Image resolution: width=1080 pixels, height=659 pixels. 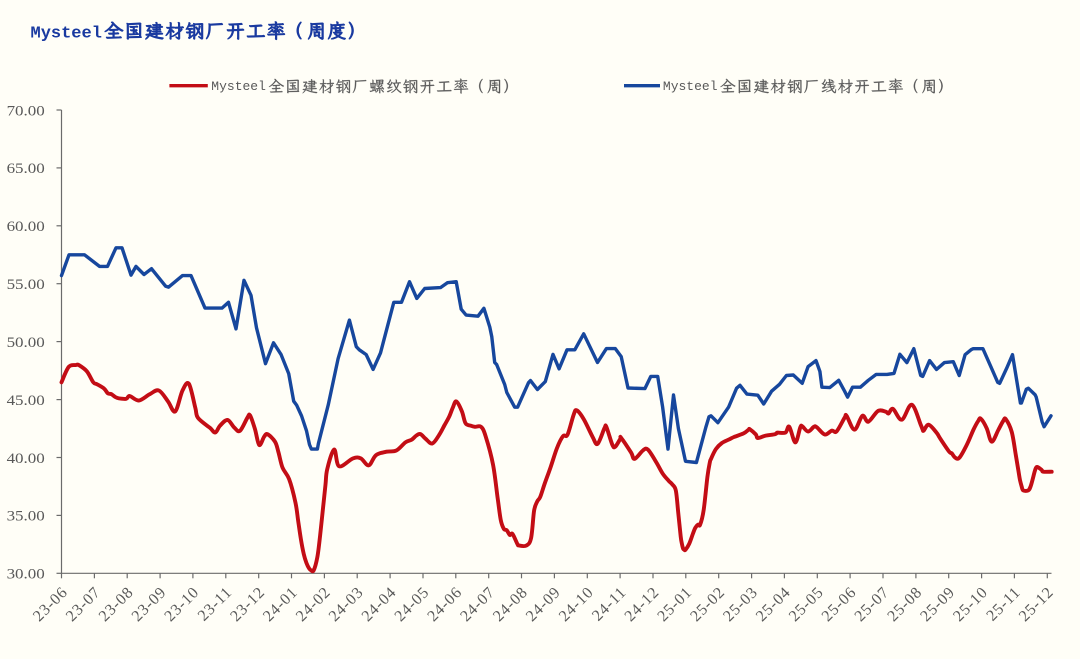 I want to click on svg-text: 45.00, so click(x=26, y=401).